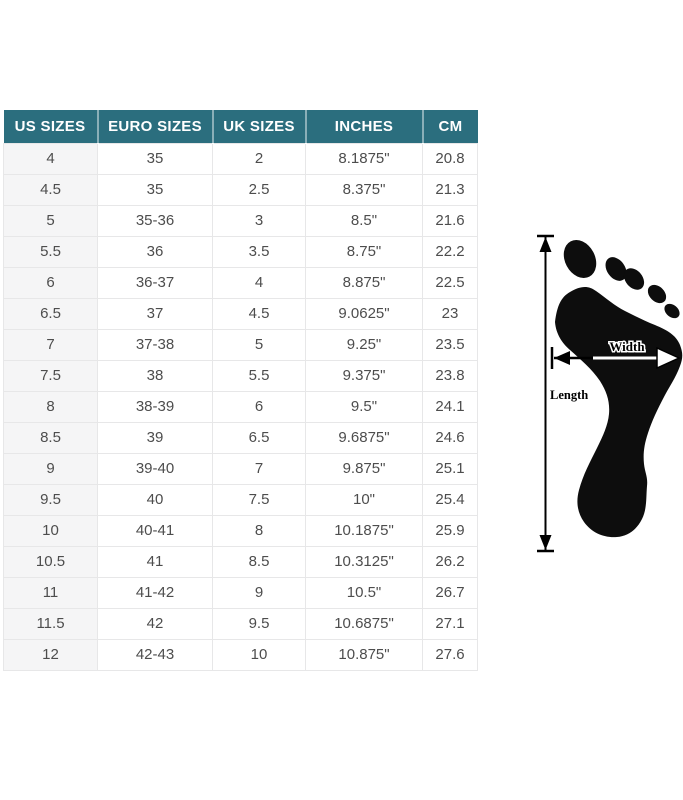  I want to click on table-row: 7 37-38 5 9.25" 23.5, so click(240, 345).